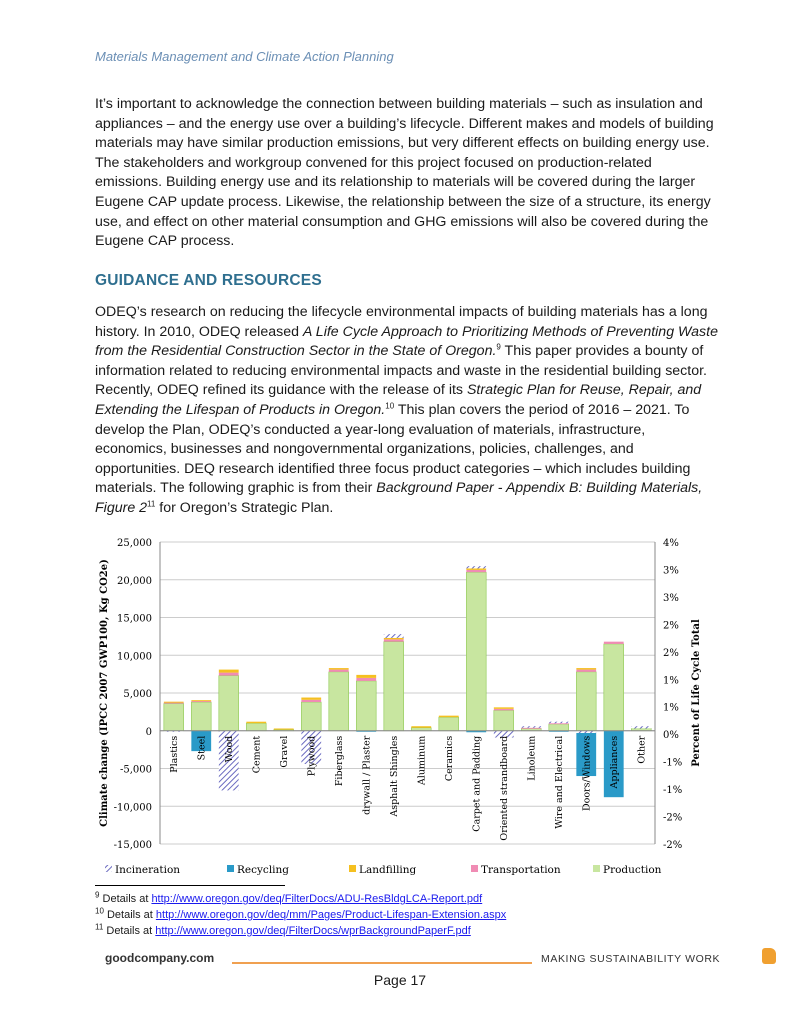 Image resolution: width=800 pixels, height=1035 pixels. What do you see at coordinates (631, 959) in the screenshot?
I see `footer-tagline: MAKING SUSTAINABILITY WORK` at bounding box center [631, 959].